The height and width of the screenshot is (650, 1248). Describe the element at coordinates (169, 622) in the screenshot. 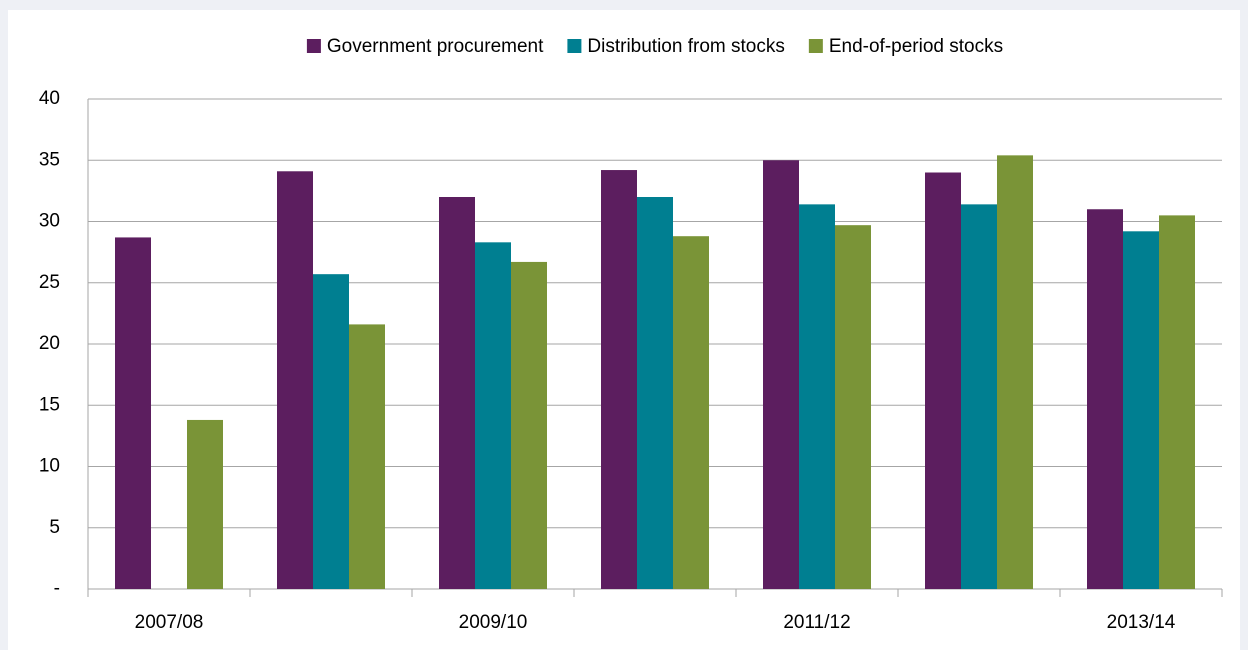

I see `x-tick-label: 2007/08` at that location.